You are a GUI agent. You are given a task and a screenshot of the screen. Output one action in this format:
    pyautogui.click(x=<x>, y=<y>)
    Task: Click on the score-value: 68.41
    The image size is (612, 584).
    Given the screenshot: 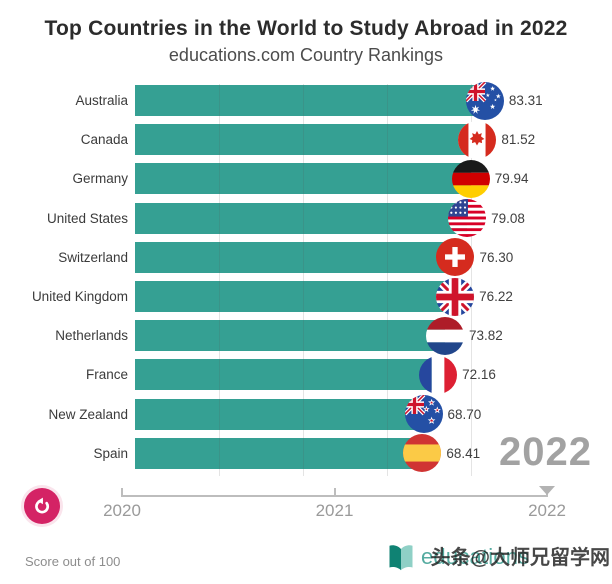 What is the action you would take?
    pyautogui.click(x=463, y=453)
    